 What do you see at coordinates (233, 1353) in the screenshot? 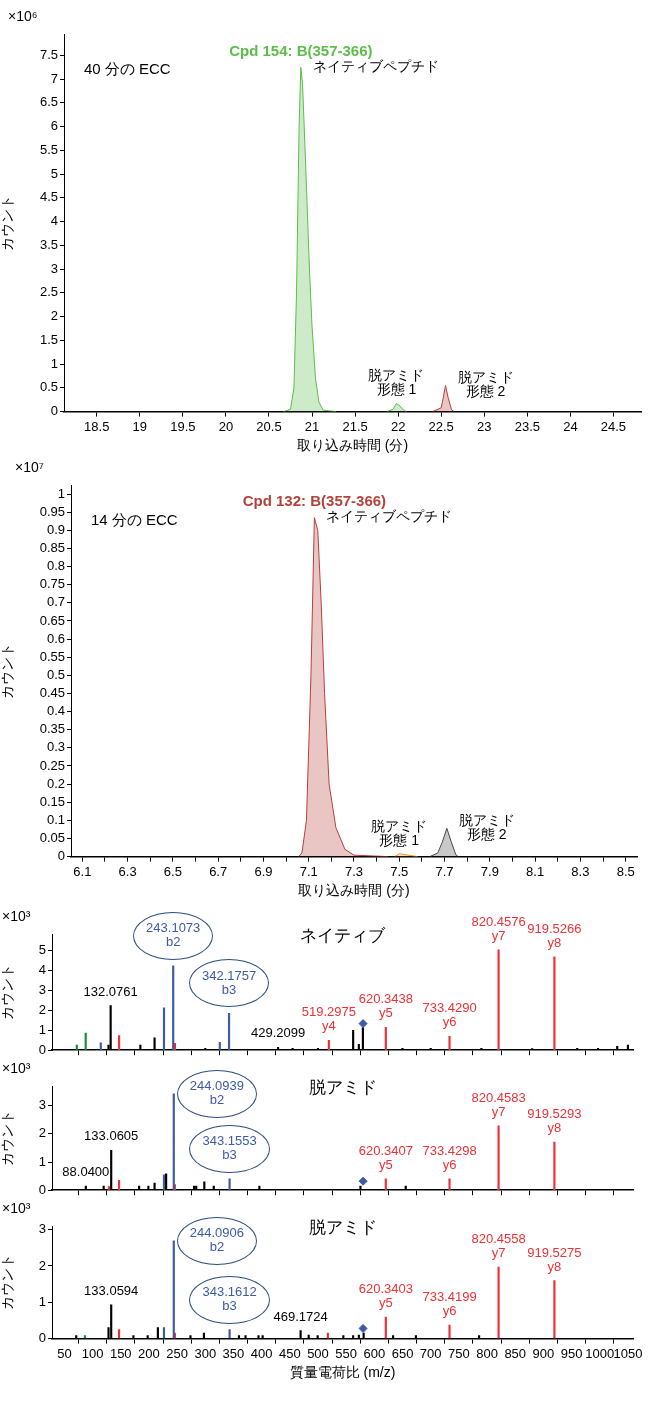
I see `x-tick-label: 350` at bounding box center [233, 1353].